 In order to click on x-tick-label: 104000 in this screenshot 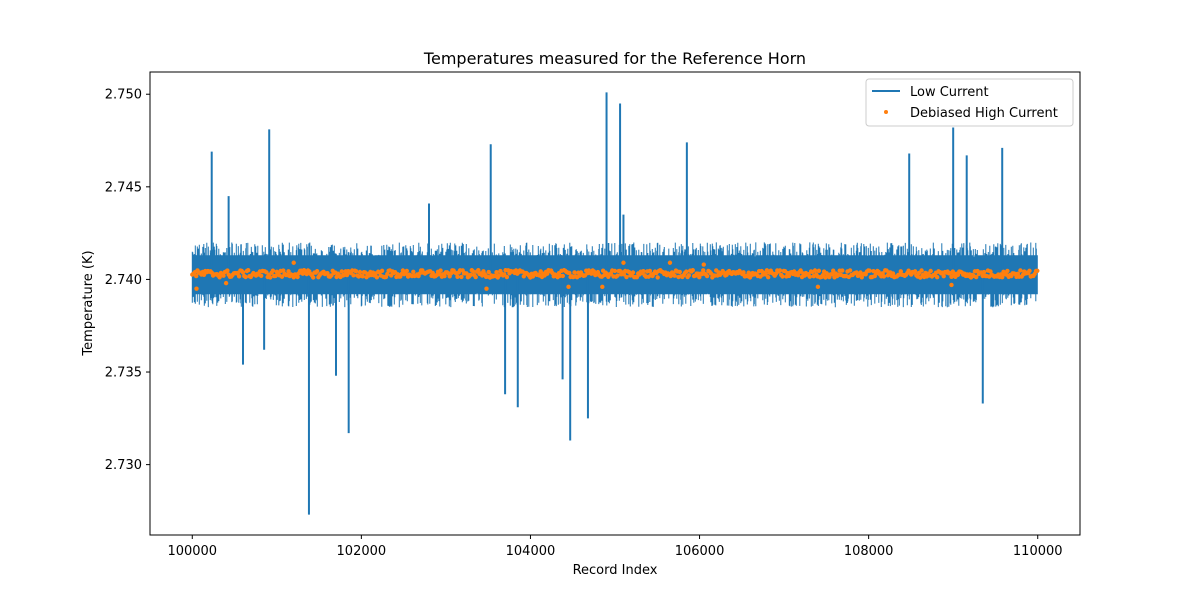, I will do `click(531, 551)`.